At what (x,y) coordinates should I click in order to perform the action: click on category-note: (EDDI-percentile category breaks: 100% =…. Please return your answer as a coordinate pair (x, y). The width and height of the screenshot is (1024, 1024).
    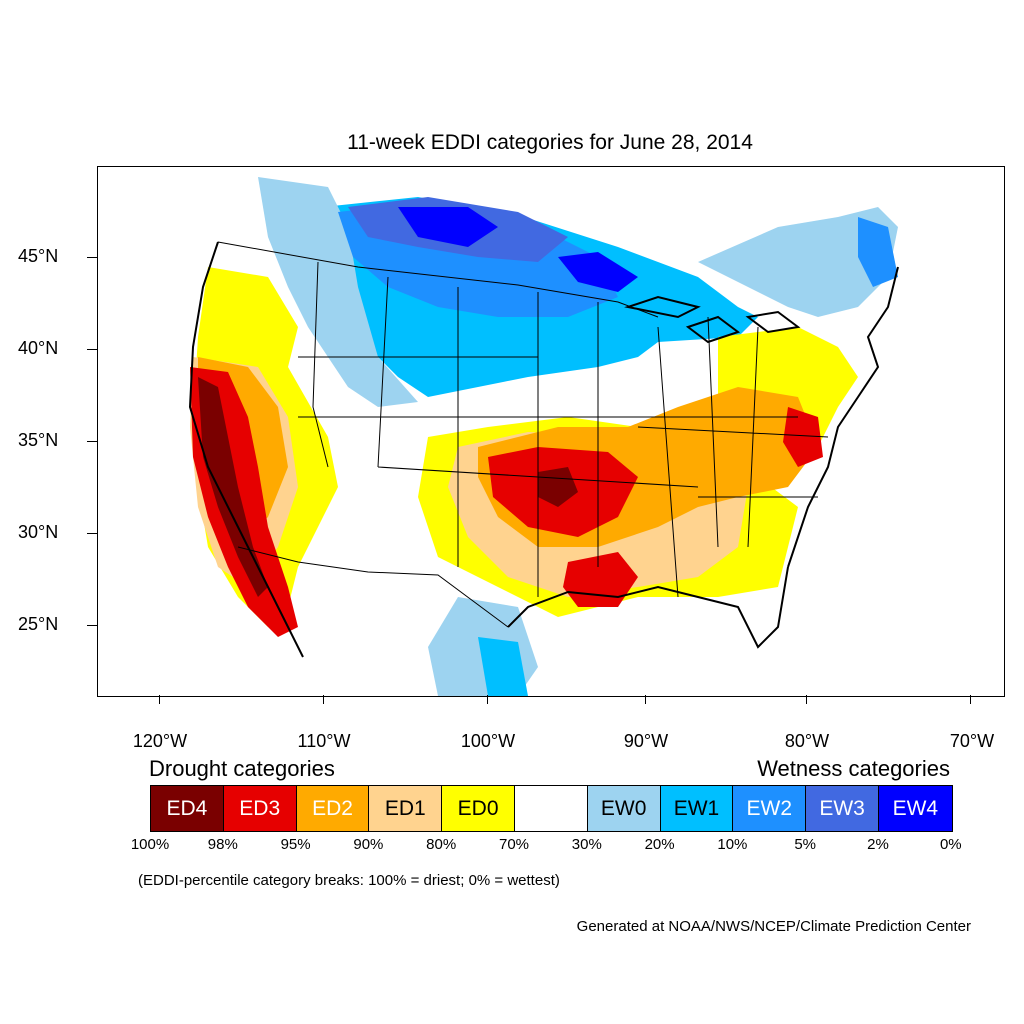
    Looking at the image, I should click on (349, 880).